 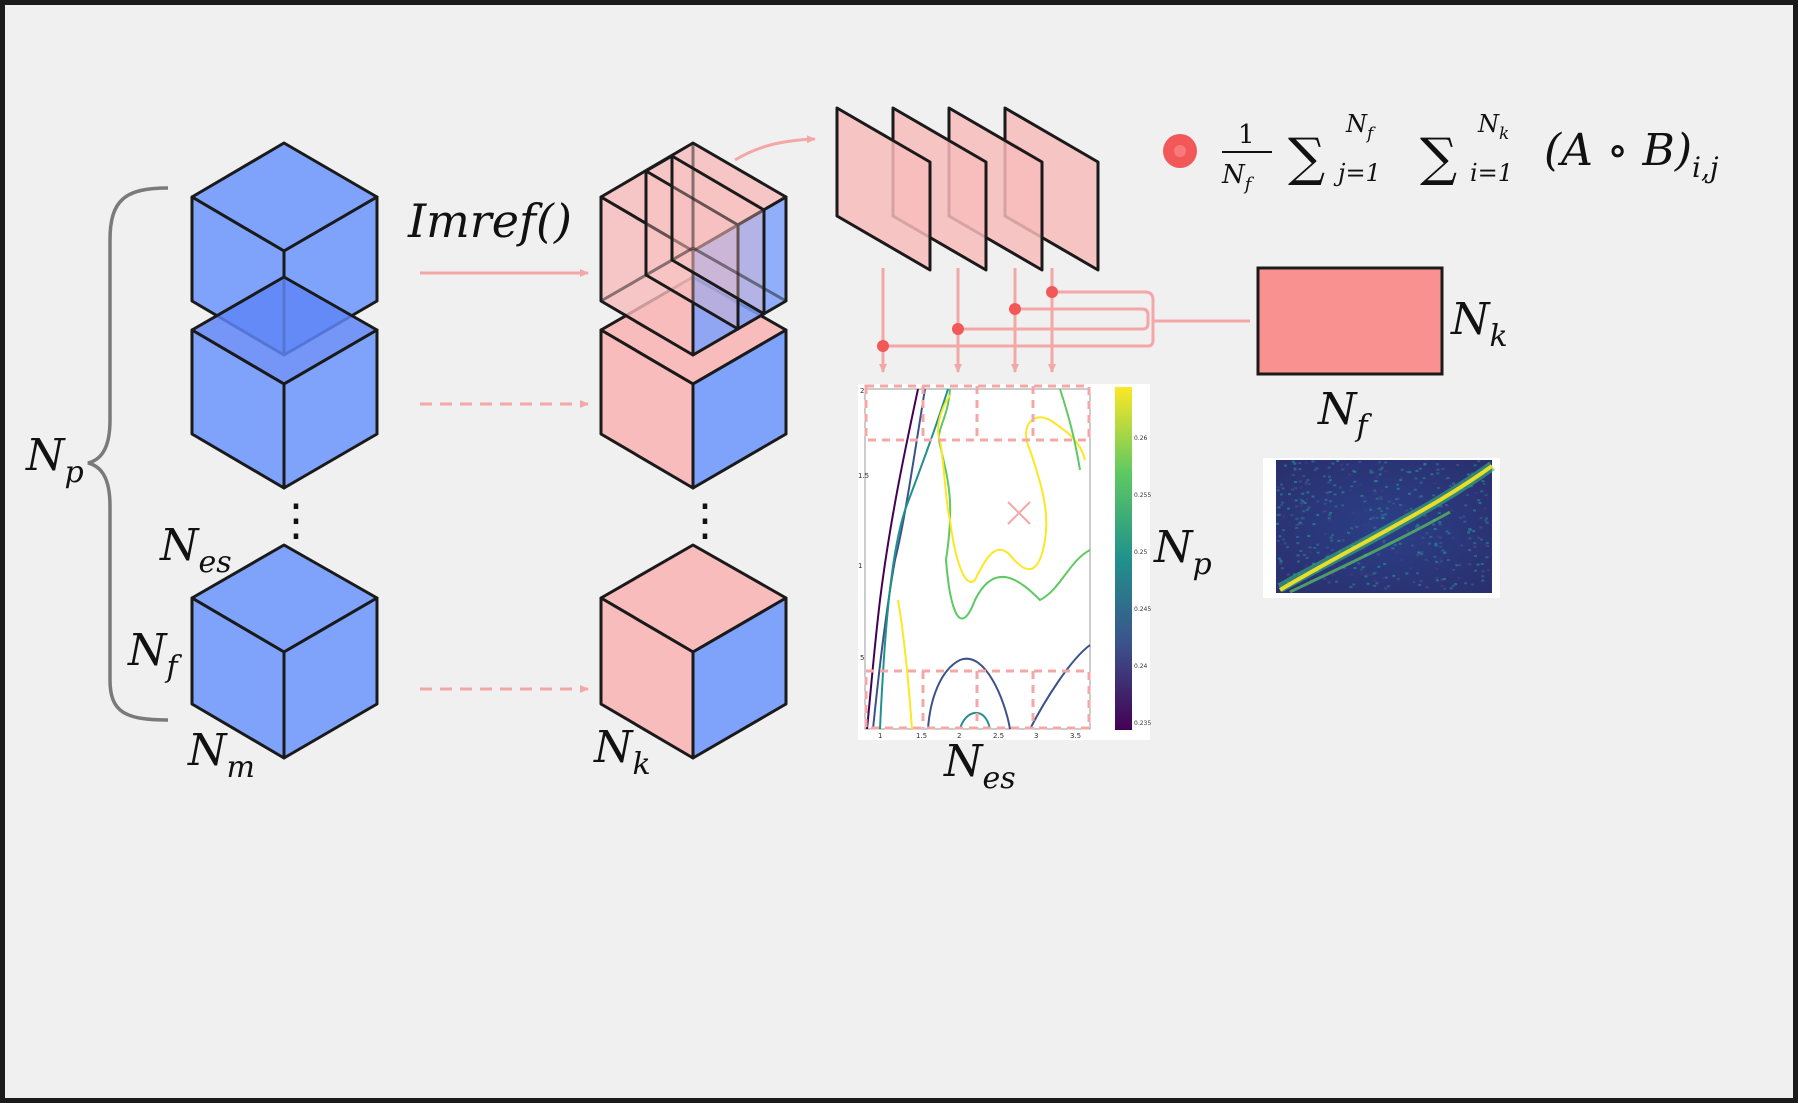 I want to click on label-nes-left: Nes, so click(x=195, y=550).